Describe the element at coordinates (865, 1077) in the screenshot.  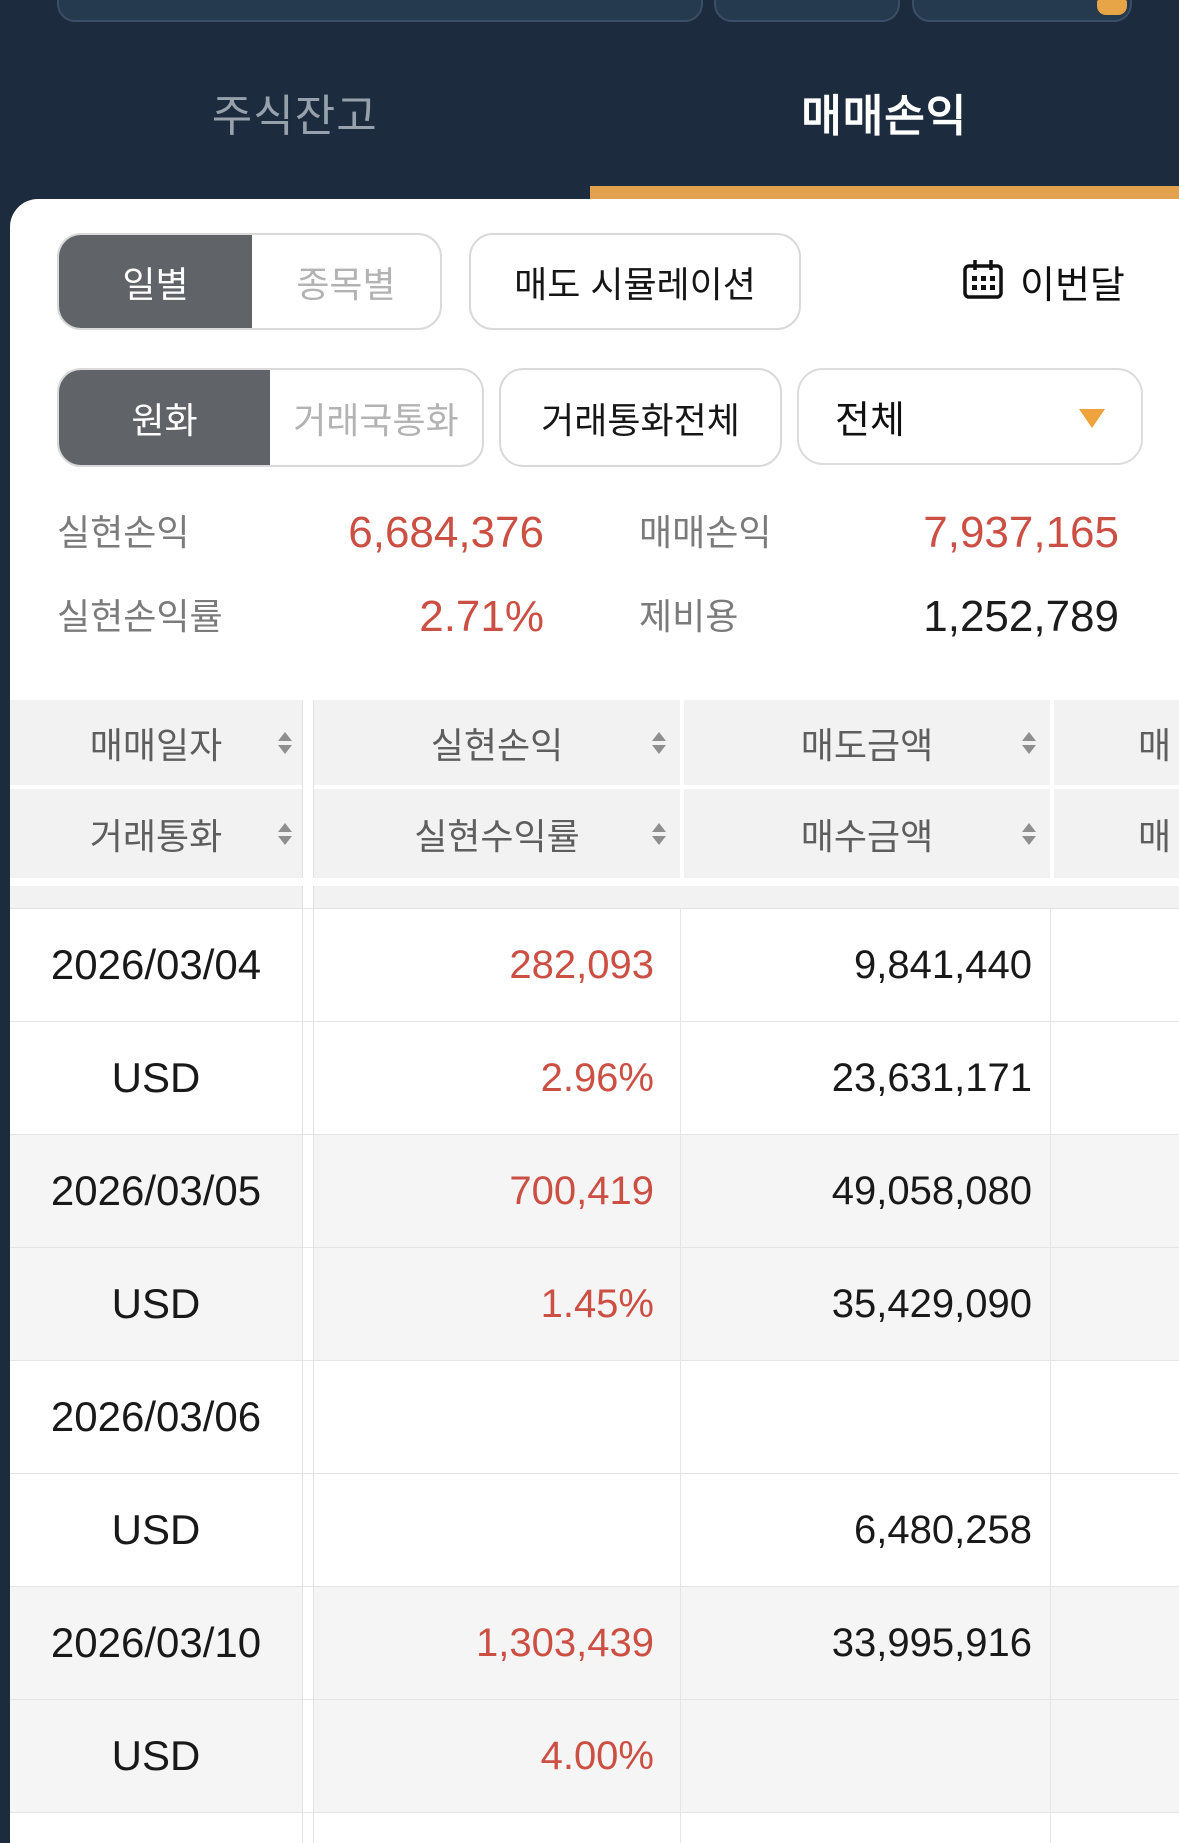
I see `cell-buy-amount: 23,631,171` at that location.